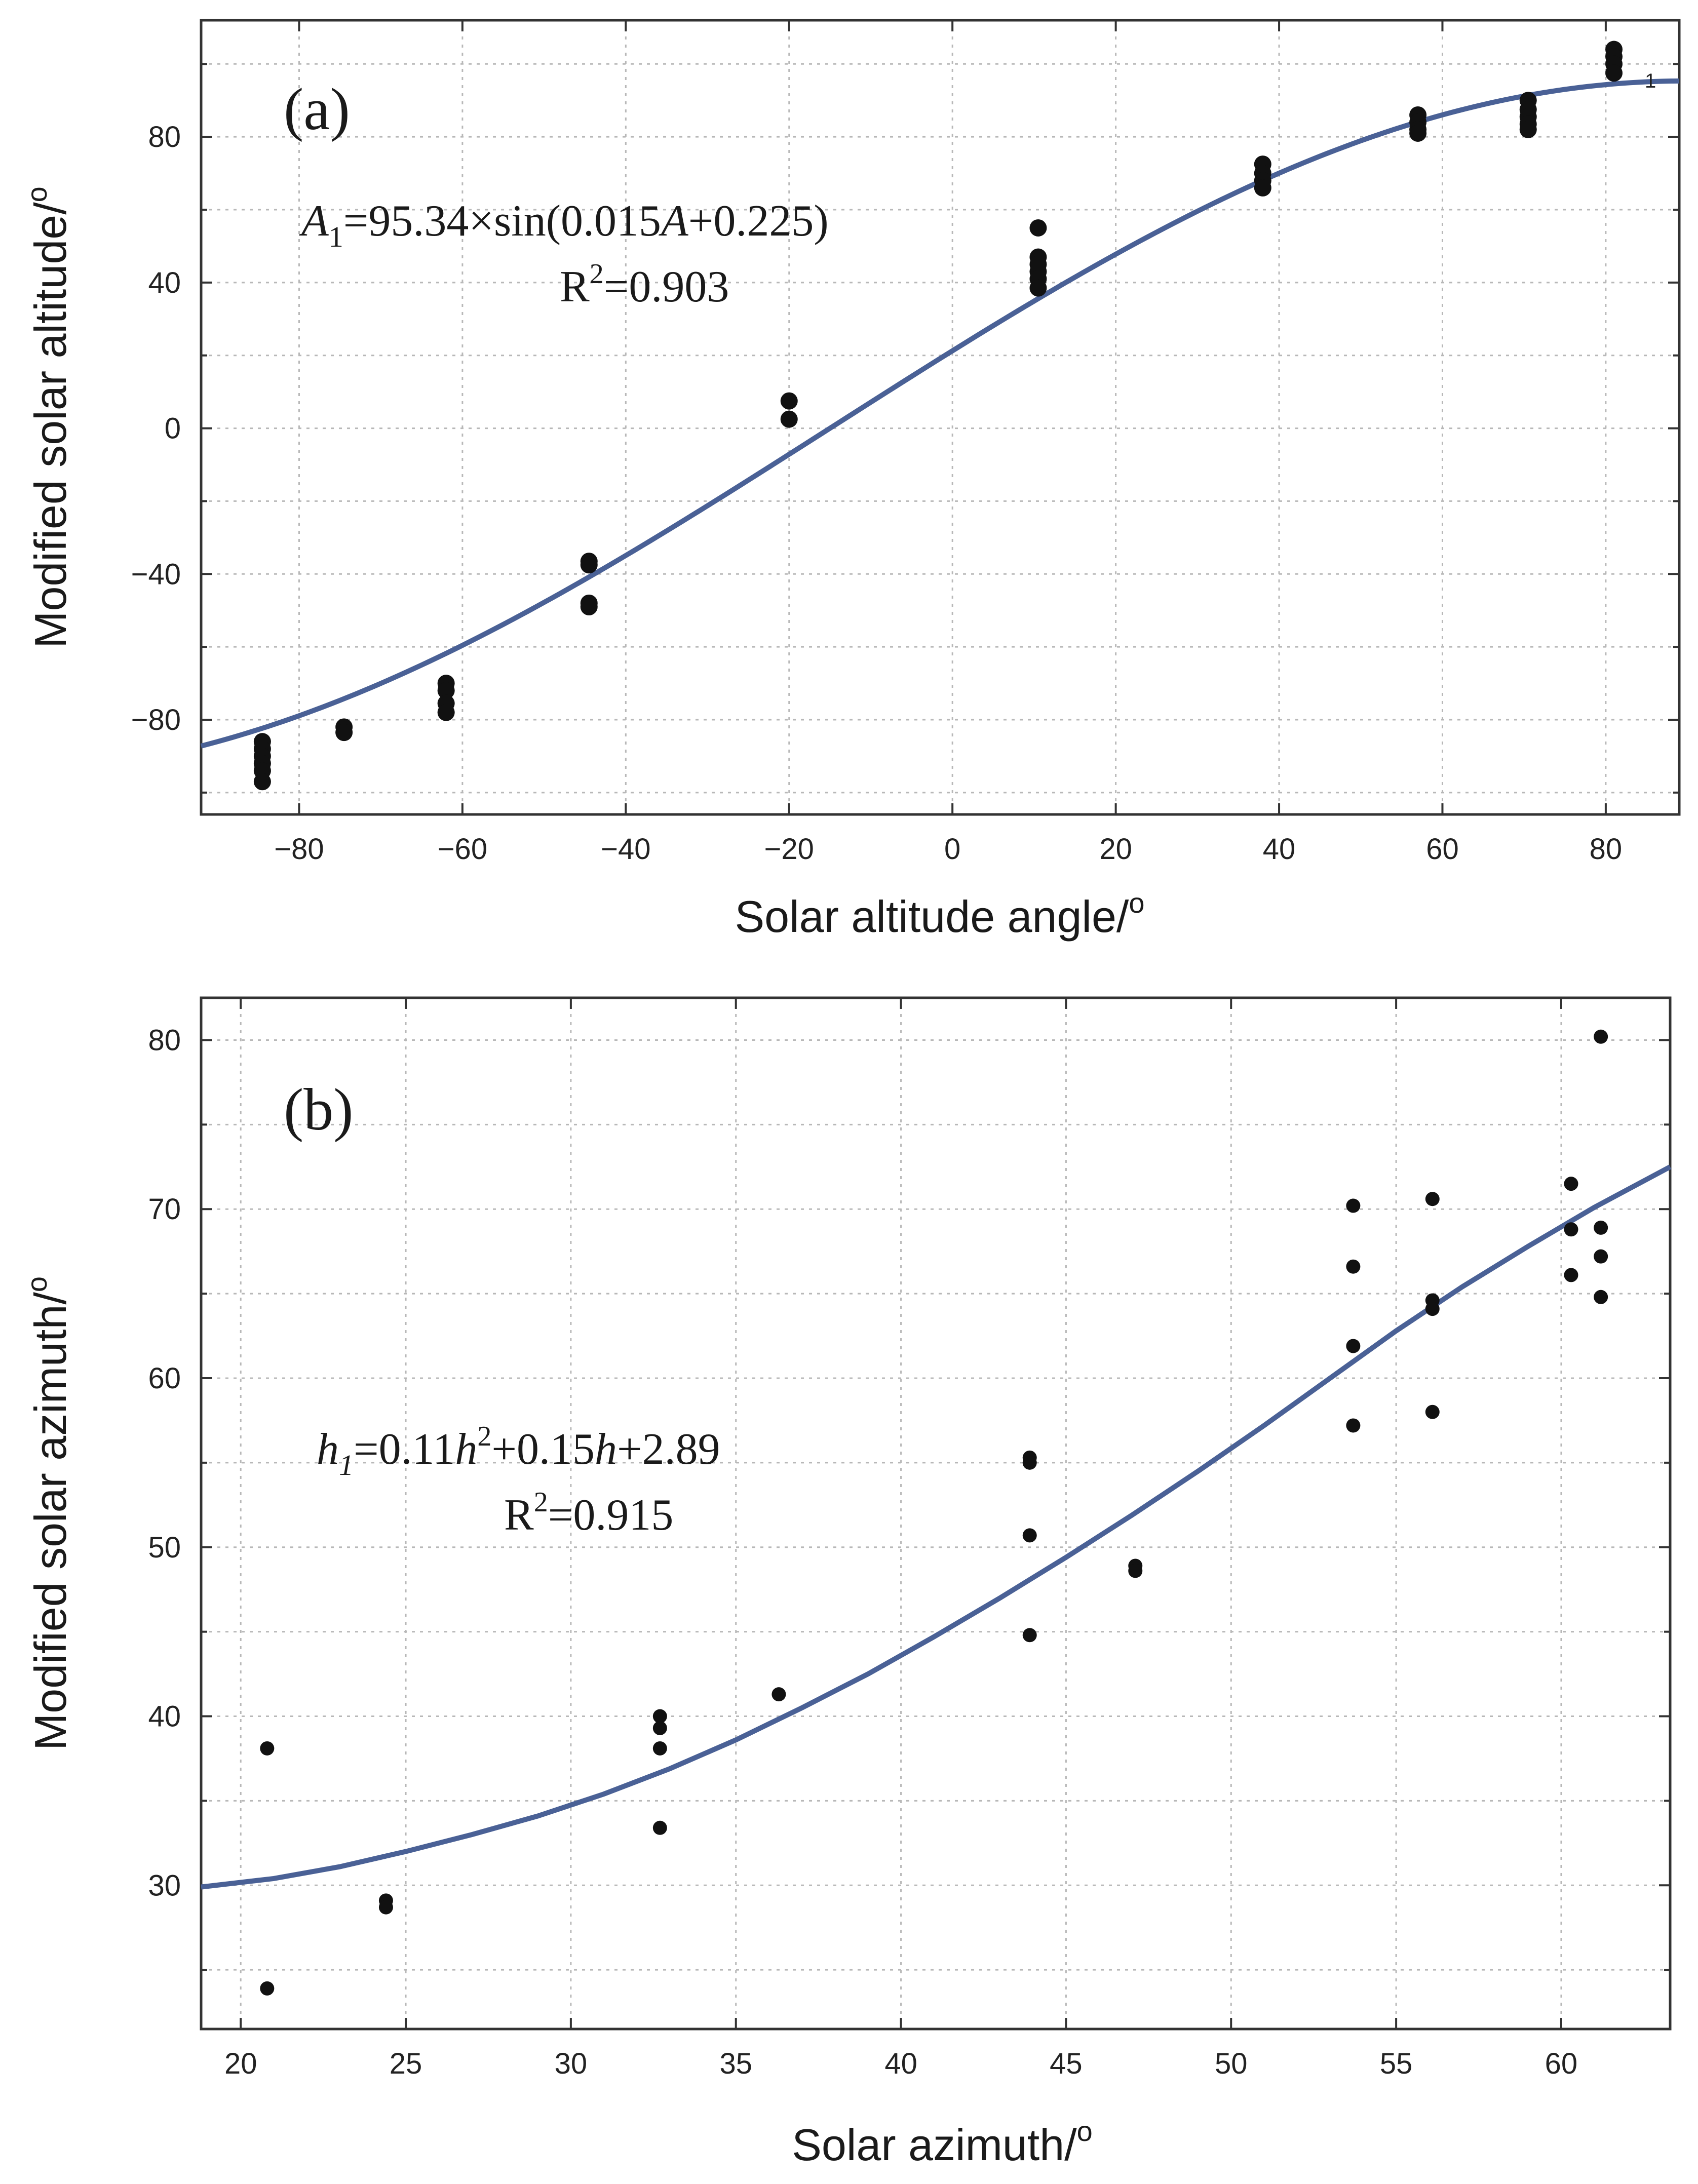  Describe the element at coordinates (935, 2145) in the screenshot. I see `panel-b-x-axis-label-text: Solar azimuth/` at that location.